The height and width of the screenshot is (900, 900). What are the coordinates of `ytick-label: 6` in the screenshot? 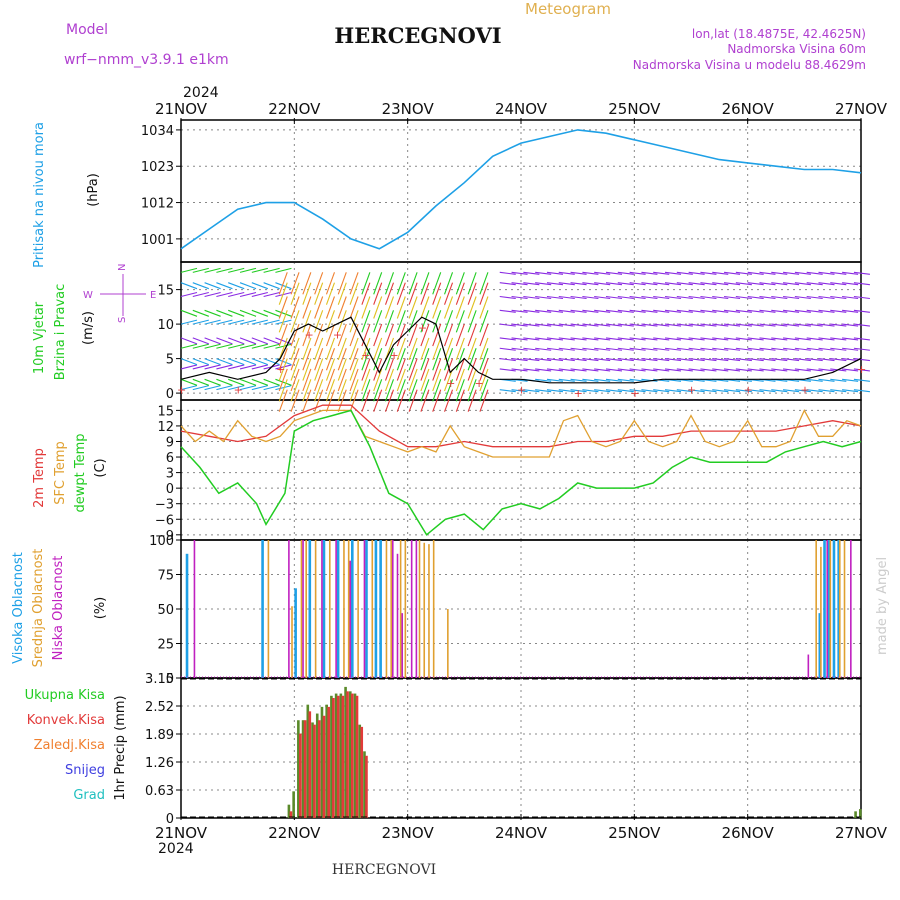 It's located at (170, 458).